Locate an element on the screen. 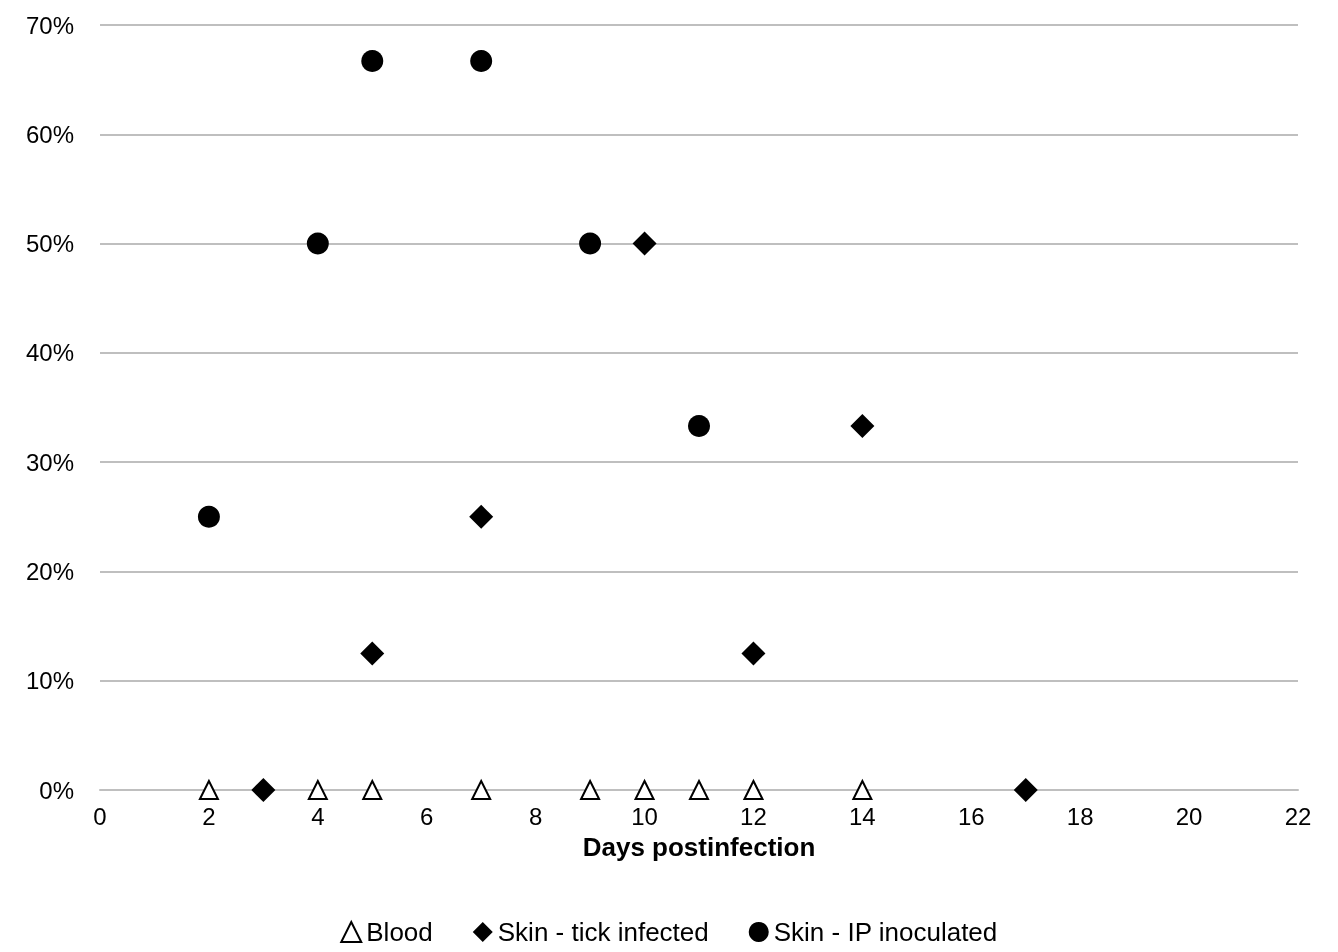 This screenshot has width=1338, height=952. x-tick-label: 18 is located at coordinates (1080, 816).